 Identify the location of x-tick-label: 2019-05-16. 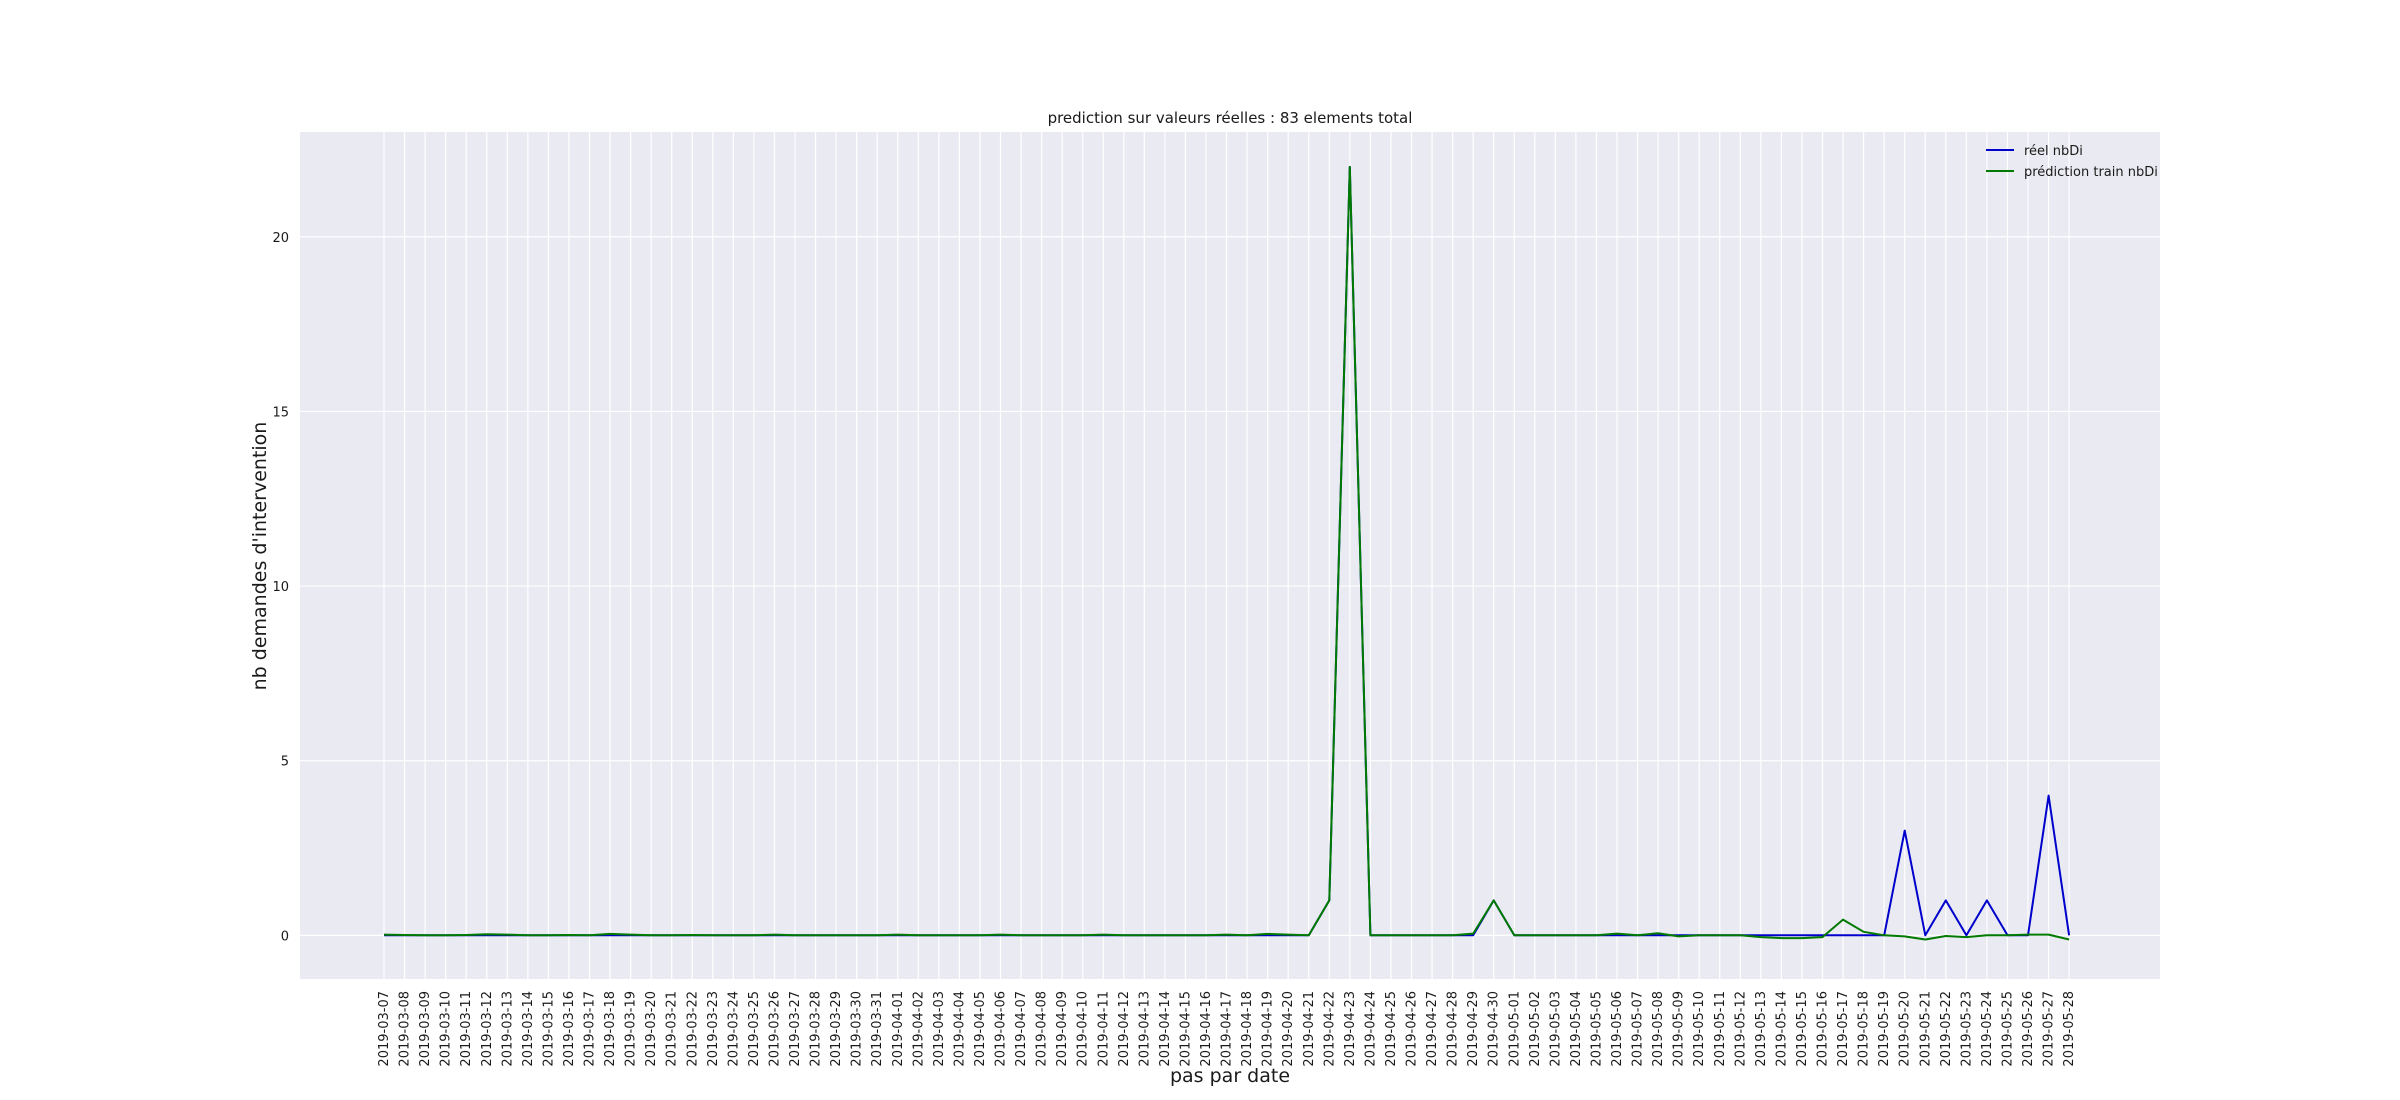
(1823, 1029).